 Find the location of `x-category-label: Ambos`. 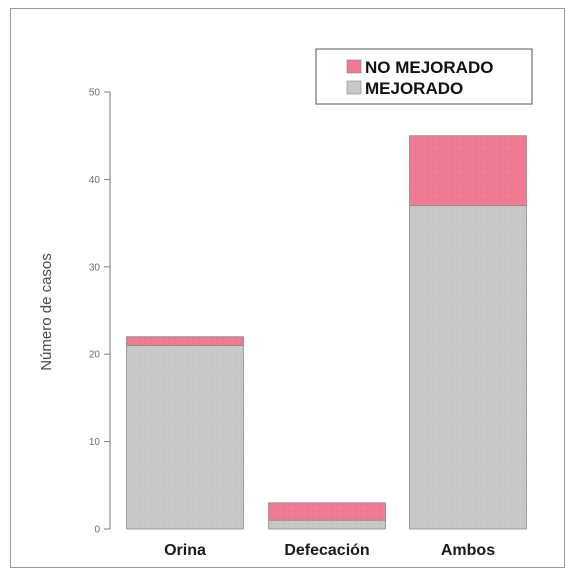

x-category-label: Ambos is located at coordinates (468, 550).